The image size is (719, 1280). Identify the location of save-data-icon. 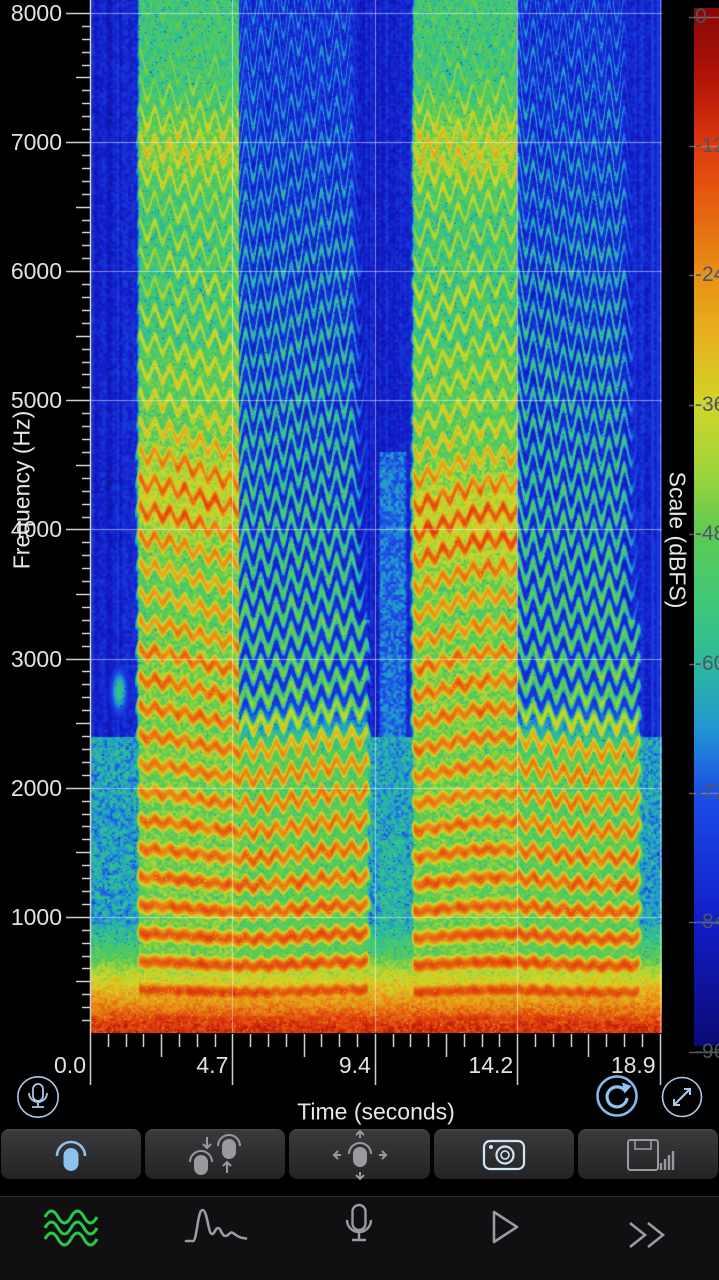
(650, 1154).